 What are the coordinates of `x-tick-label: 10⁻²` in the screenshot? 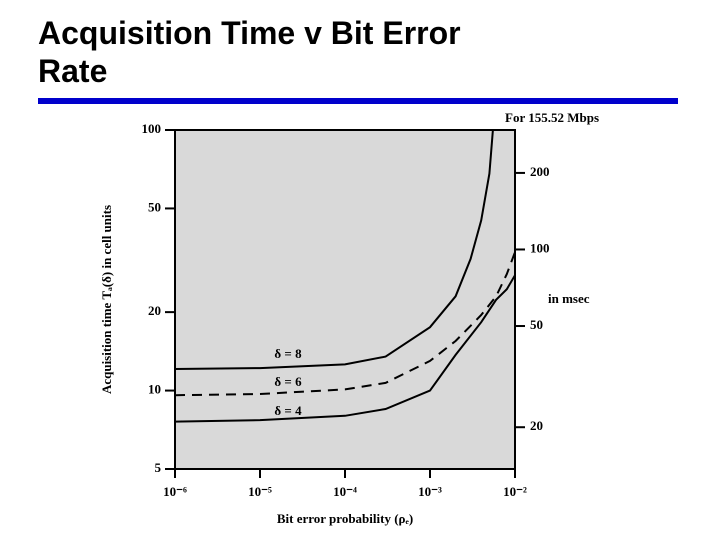 It's located at (515, 491).